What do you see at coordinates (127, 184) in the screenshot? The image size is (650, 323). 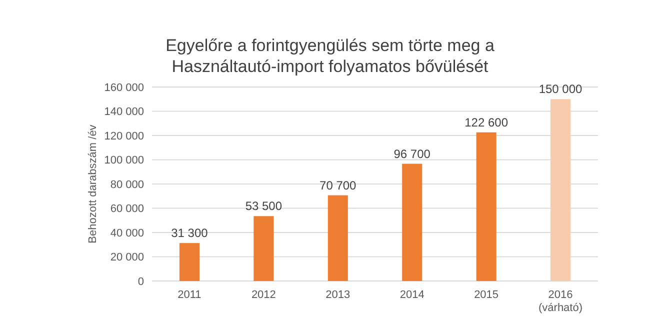 I see `y-tick-label: 80 000` at bounding box center [127, 184].